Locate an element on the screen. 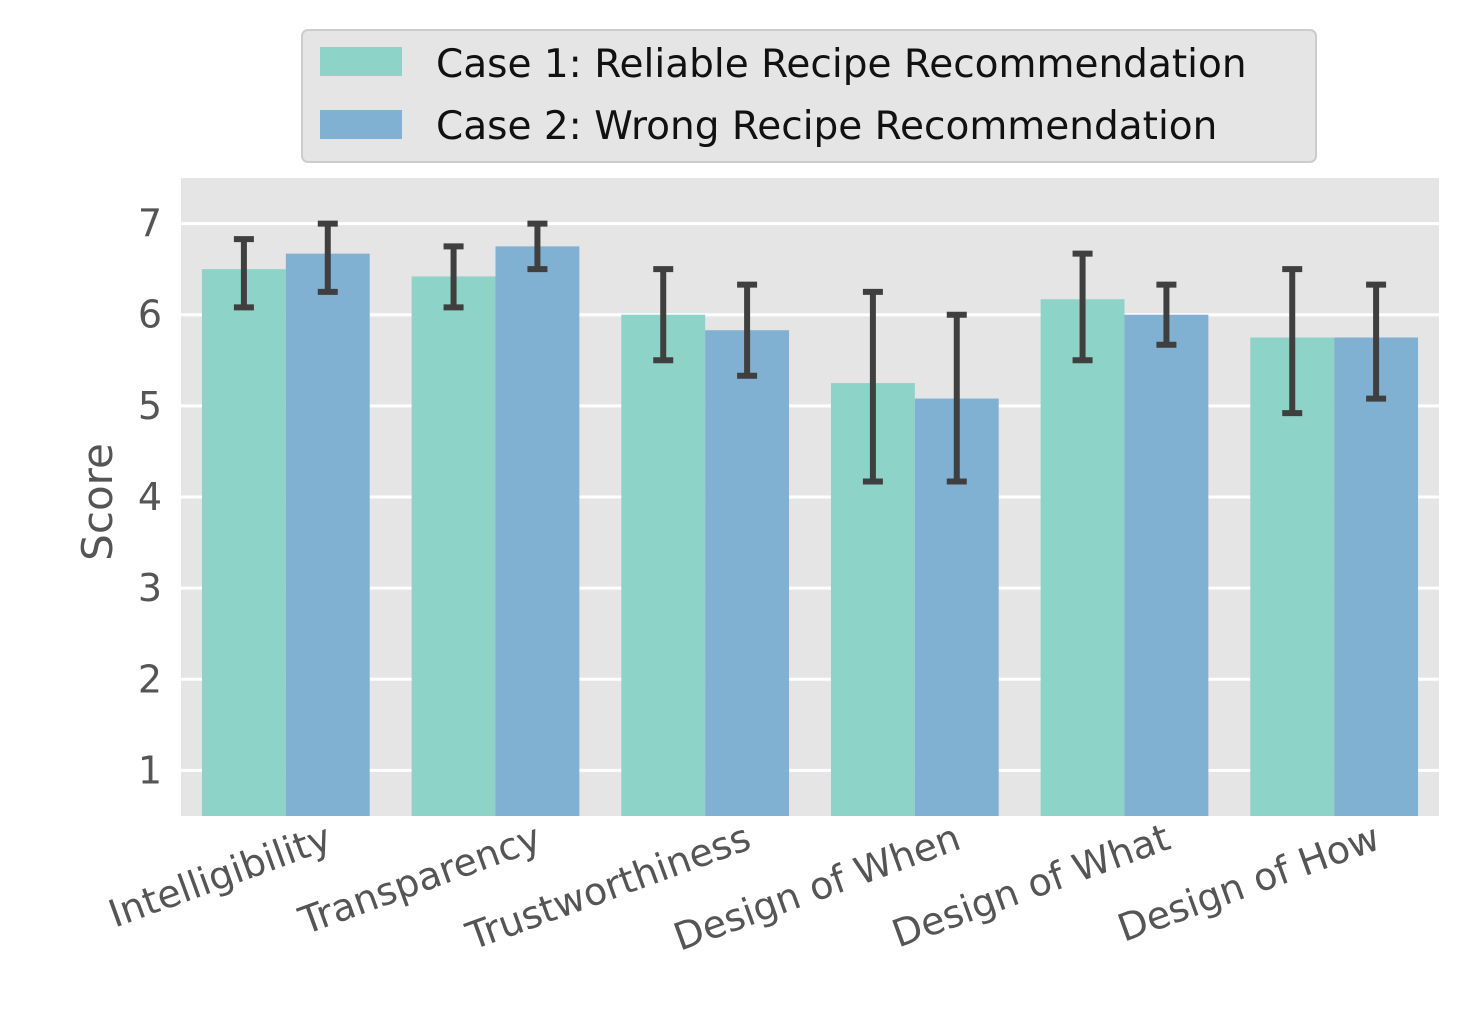 Image resolution: width=1470 pixels, height=1014 pixels. y-tick-label-3: 3 is located at coordinates (150, 588).